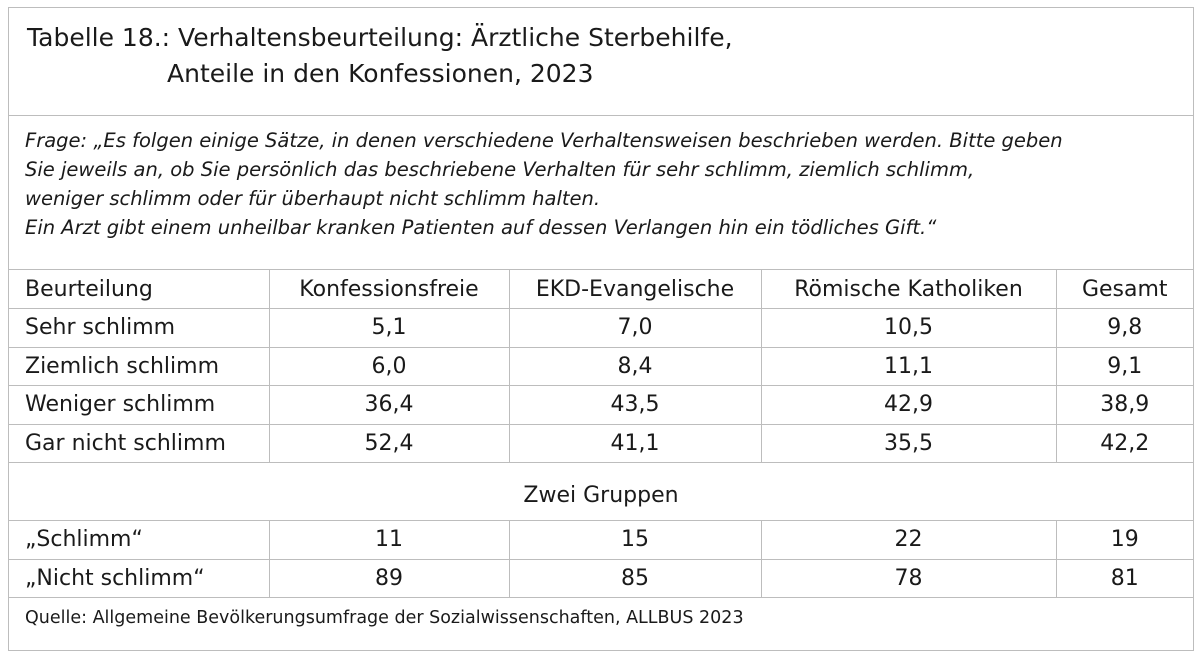 The height and width of the screenshot is (658, 1200). Describe the element at coordinates (389, 443) in the screenshot. I see `table-cell: 52,4` at that location.